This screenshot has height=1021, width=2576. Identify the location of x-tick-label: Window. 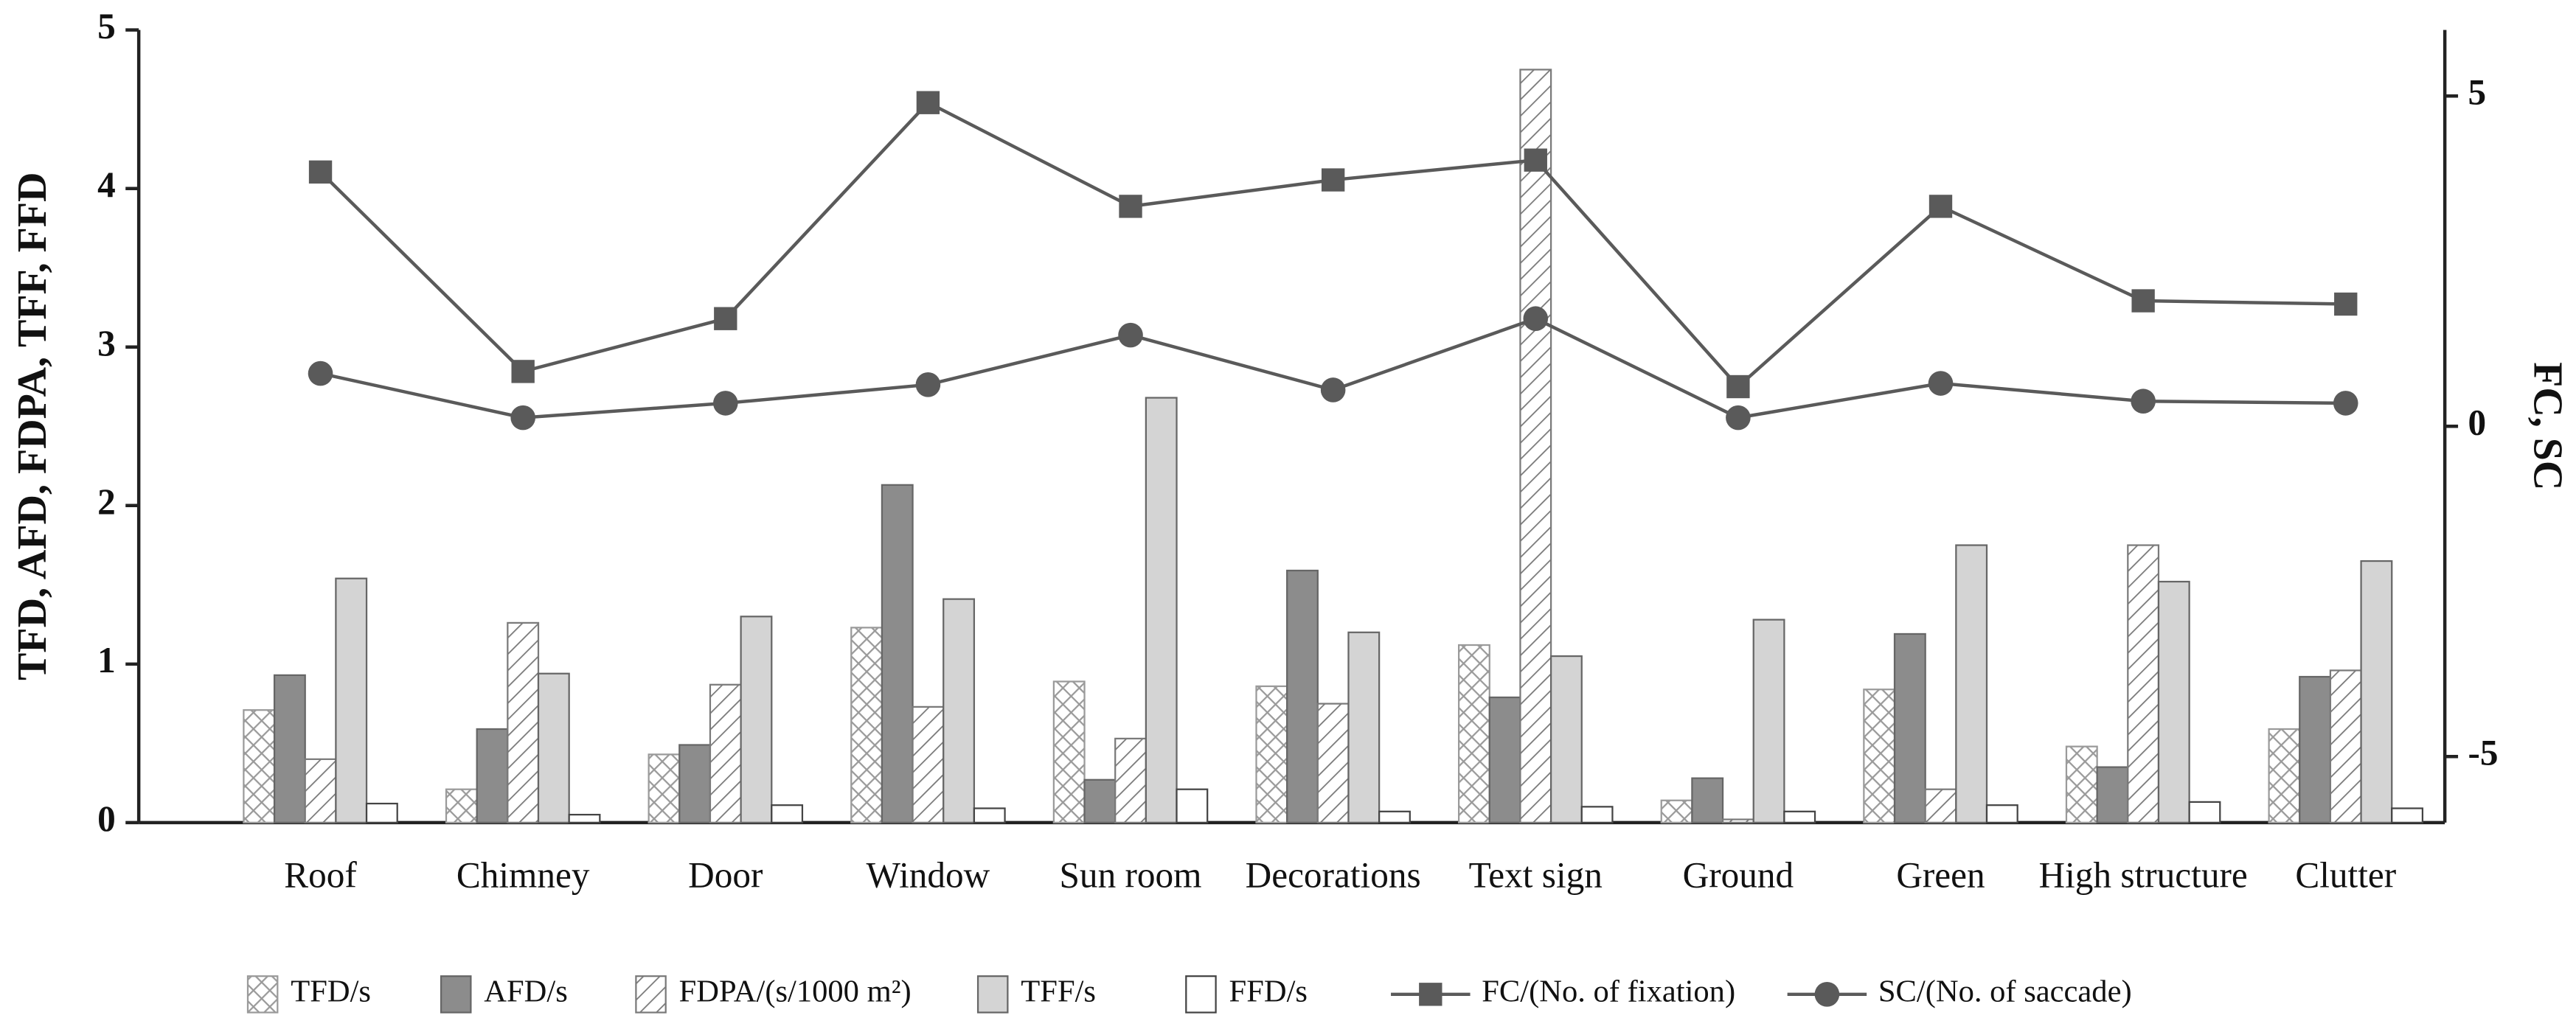
(928, 875).